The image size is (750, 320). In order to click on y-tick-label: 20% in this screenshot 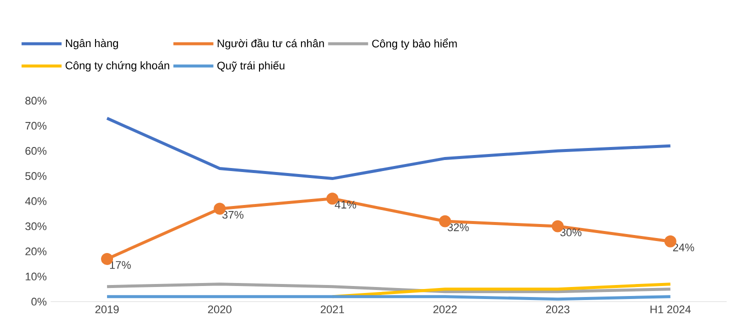, I will do `click(35, 252)`.